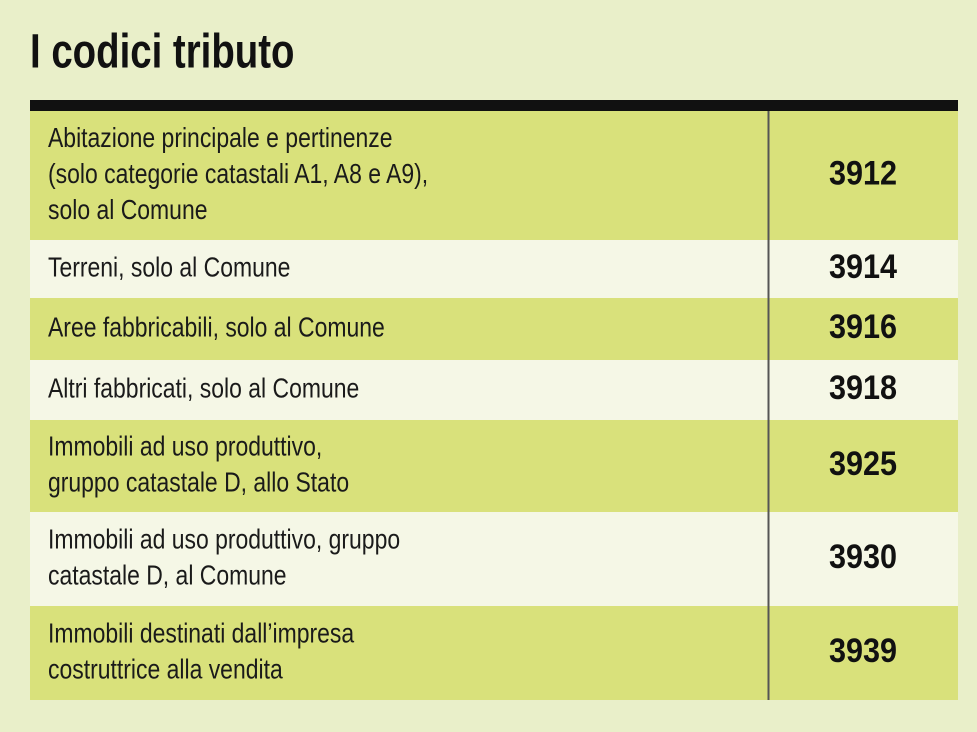 The image size is (977, 732). What do you see at coordinates (220, 138) in the screenshot?
I see `description-line: Abitazione principale e pertinenze` at bounding box center [220, 138].